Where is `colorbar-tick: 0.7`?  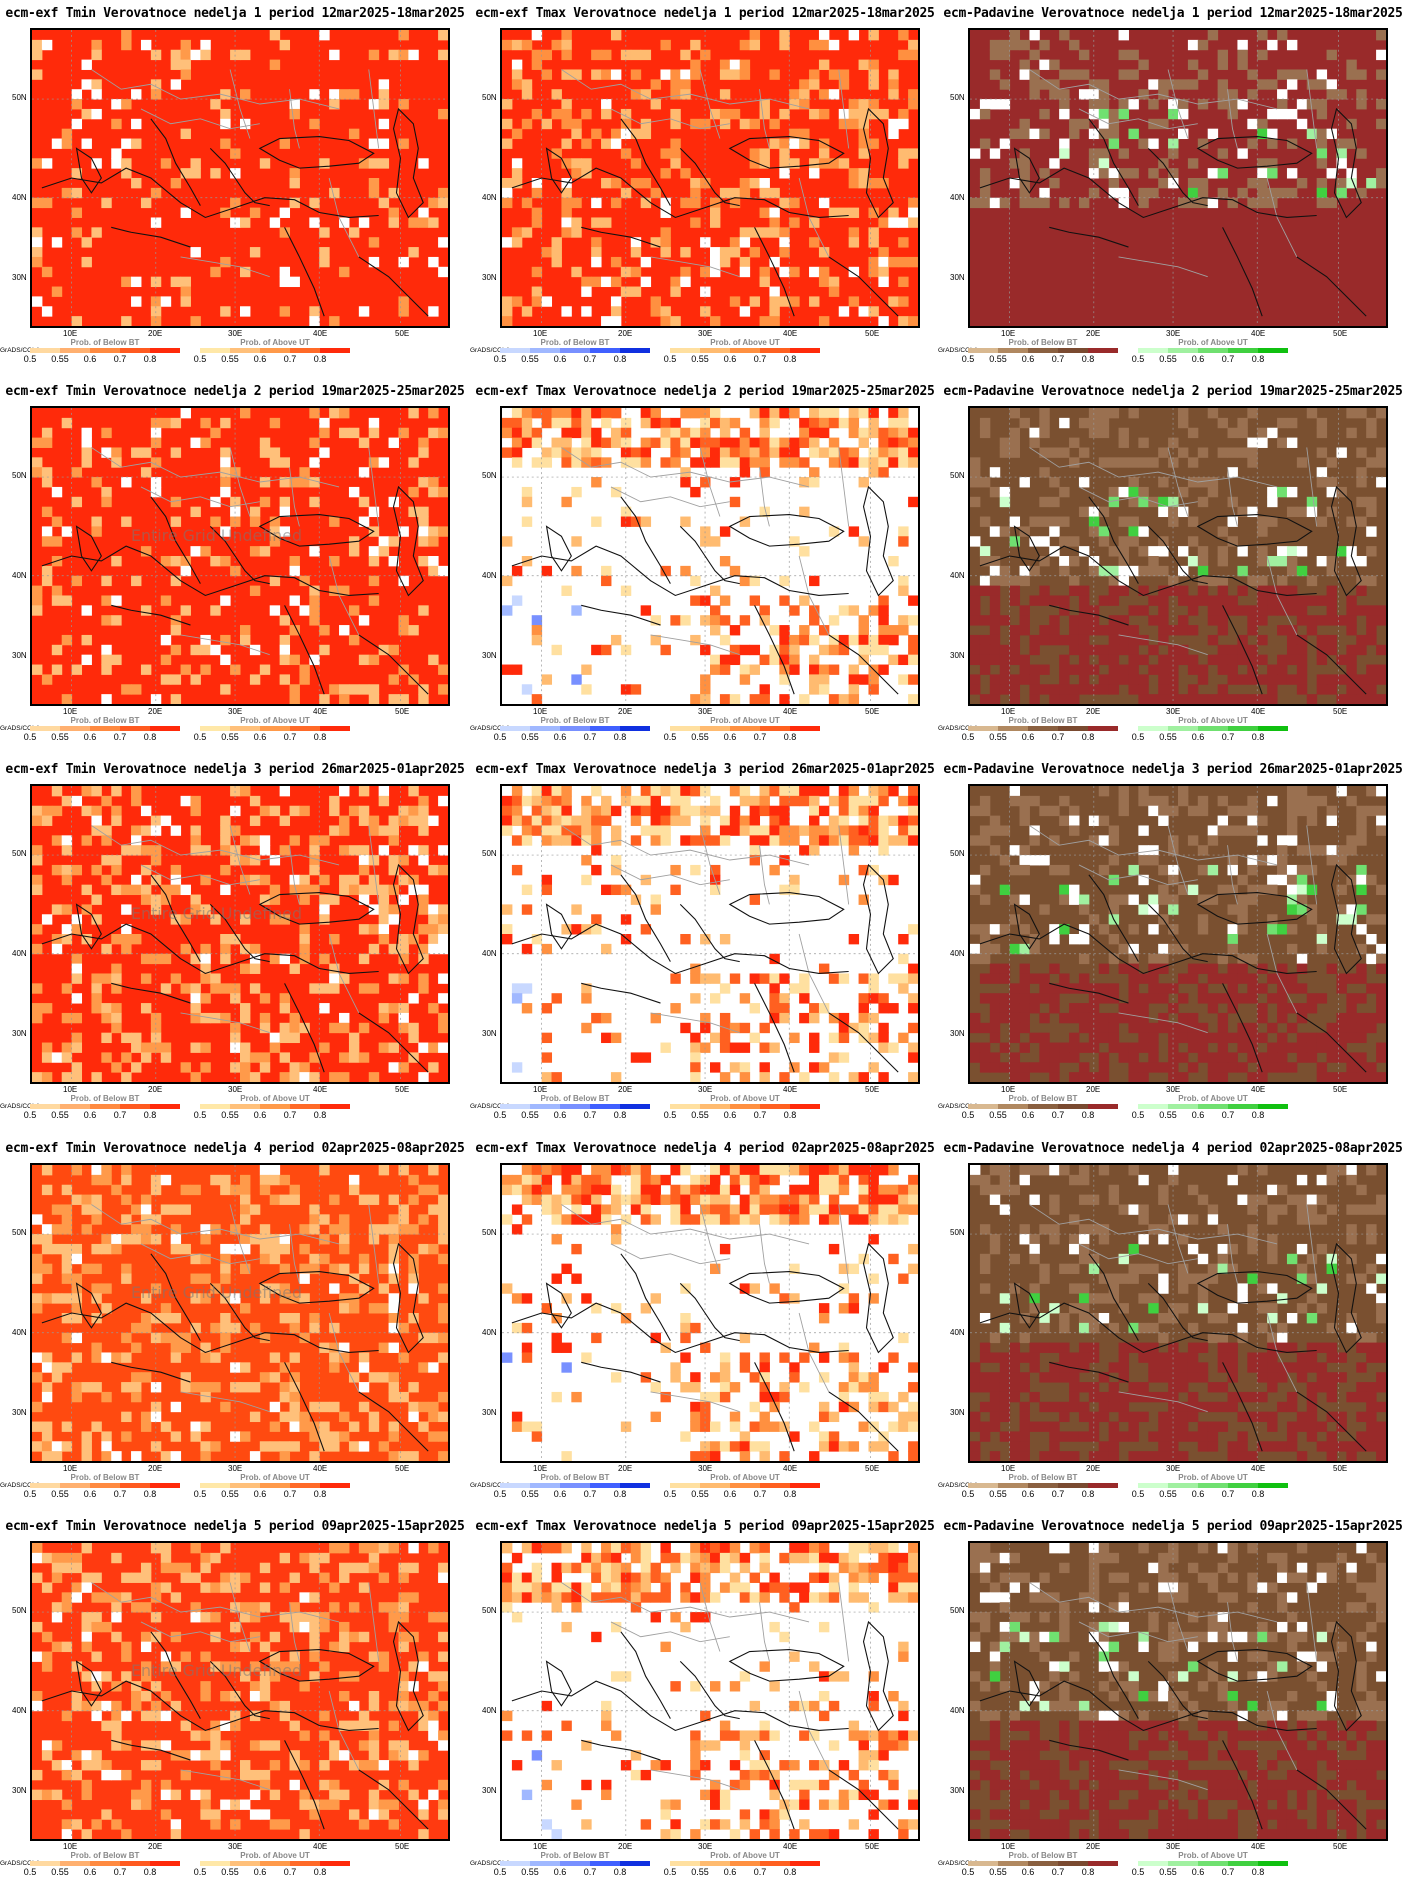 colorbar-tick: 0.7 is located at coordinates (120, 1494).